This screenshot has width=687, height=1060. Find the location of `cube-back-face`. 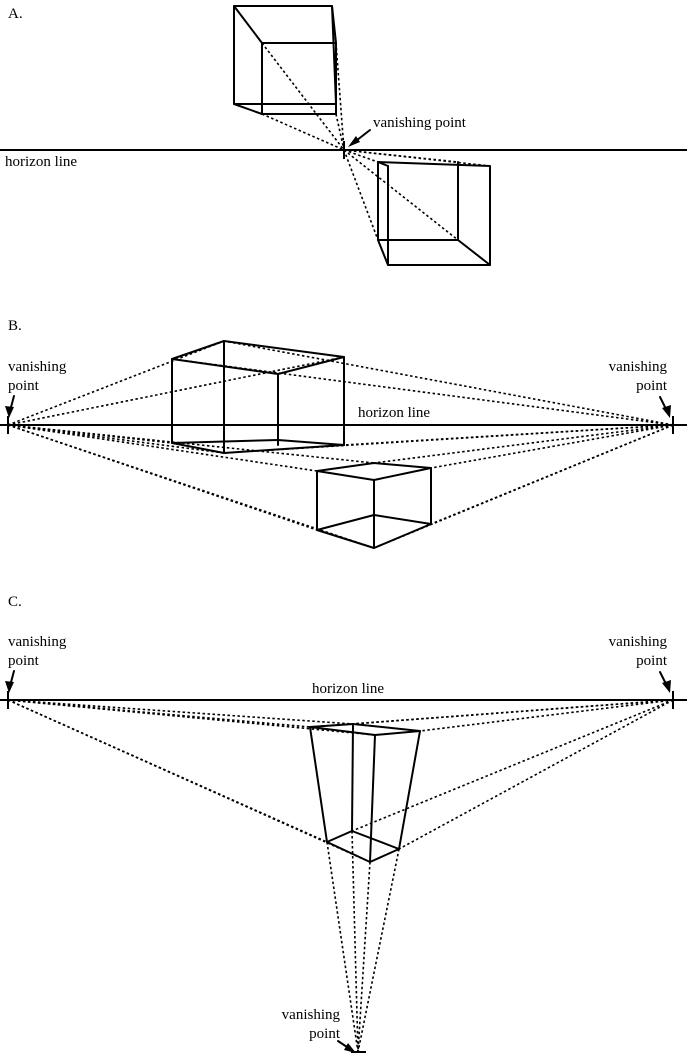

cube-back-face is located at coordinates (299, 78).